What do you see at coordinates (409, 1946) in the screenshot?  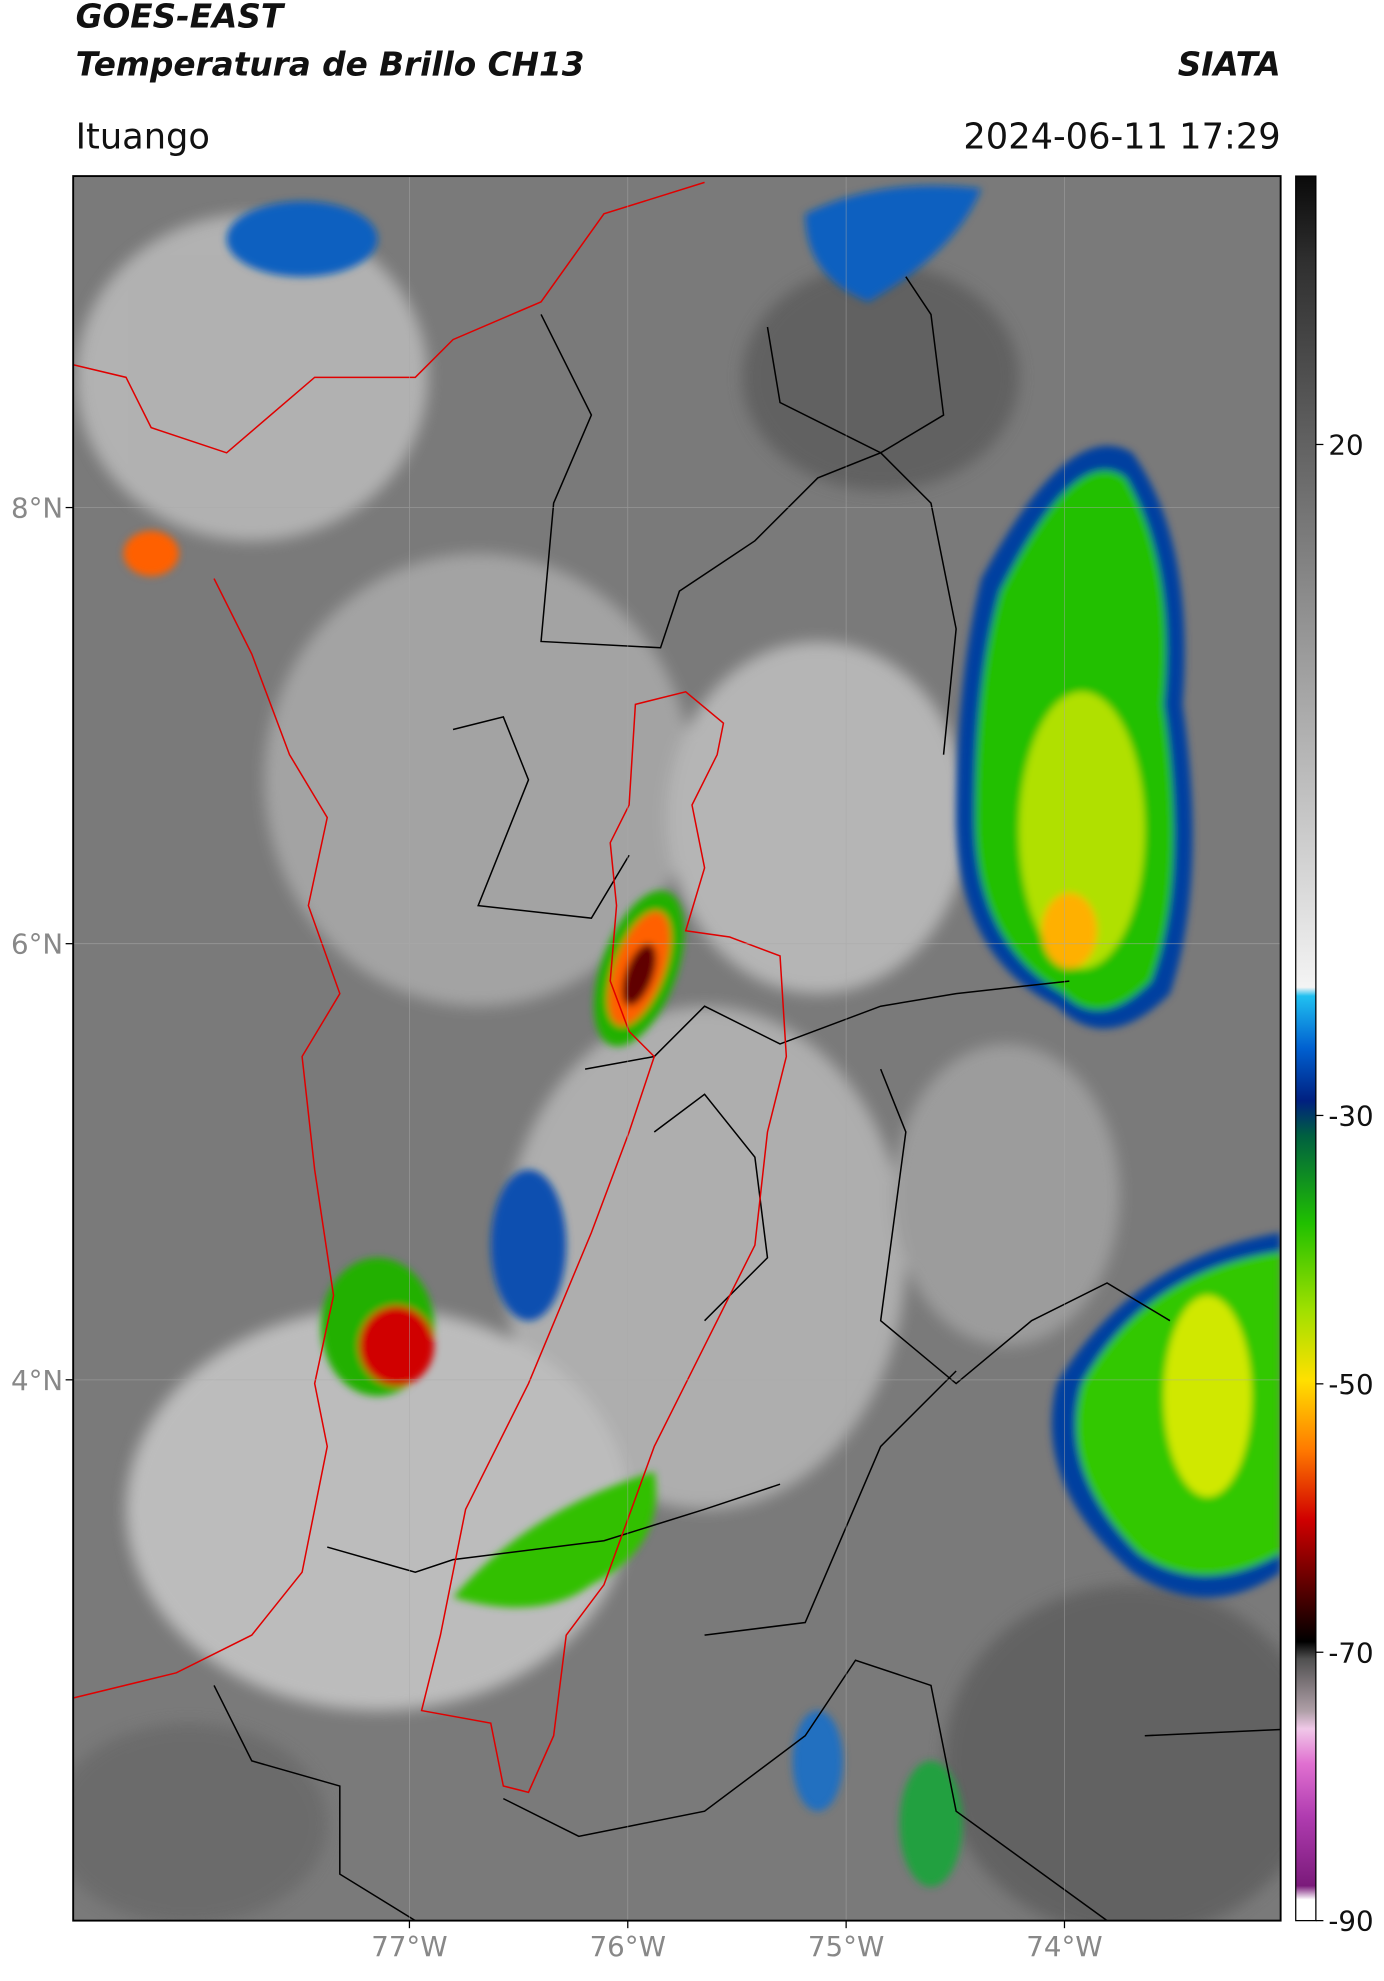 I see `x-tick-label: 77°W` at bounding box center [409, 1946].